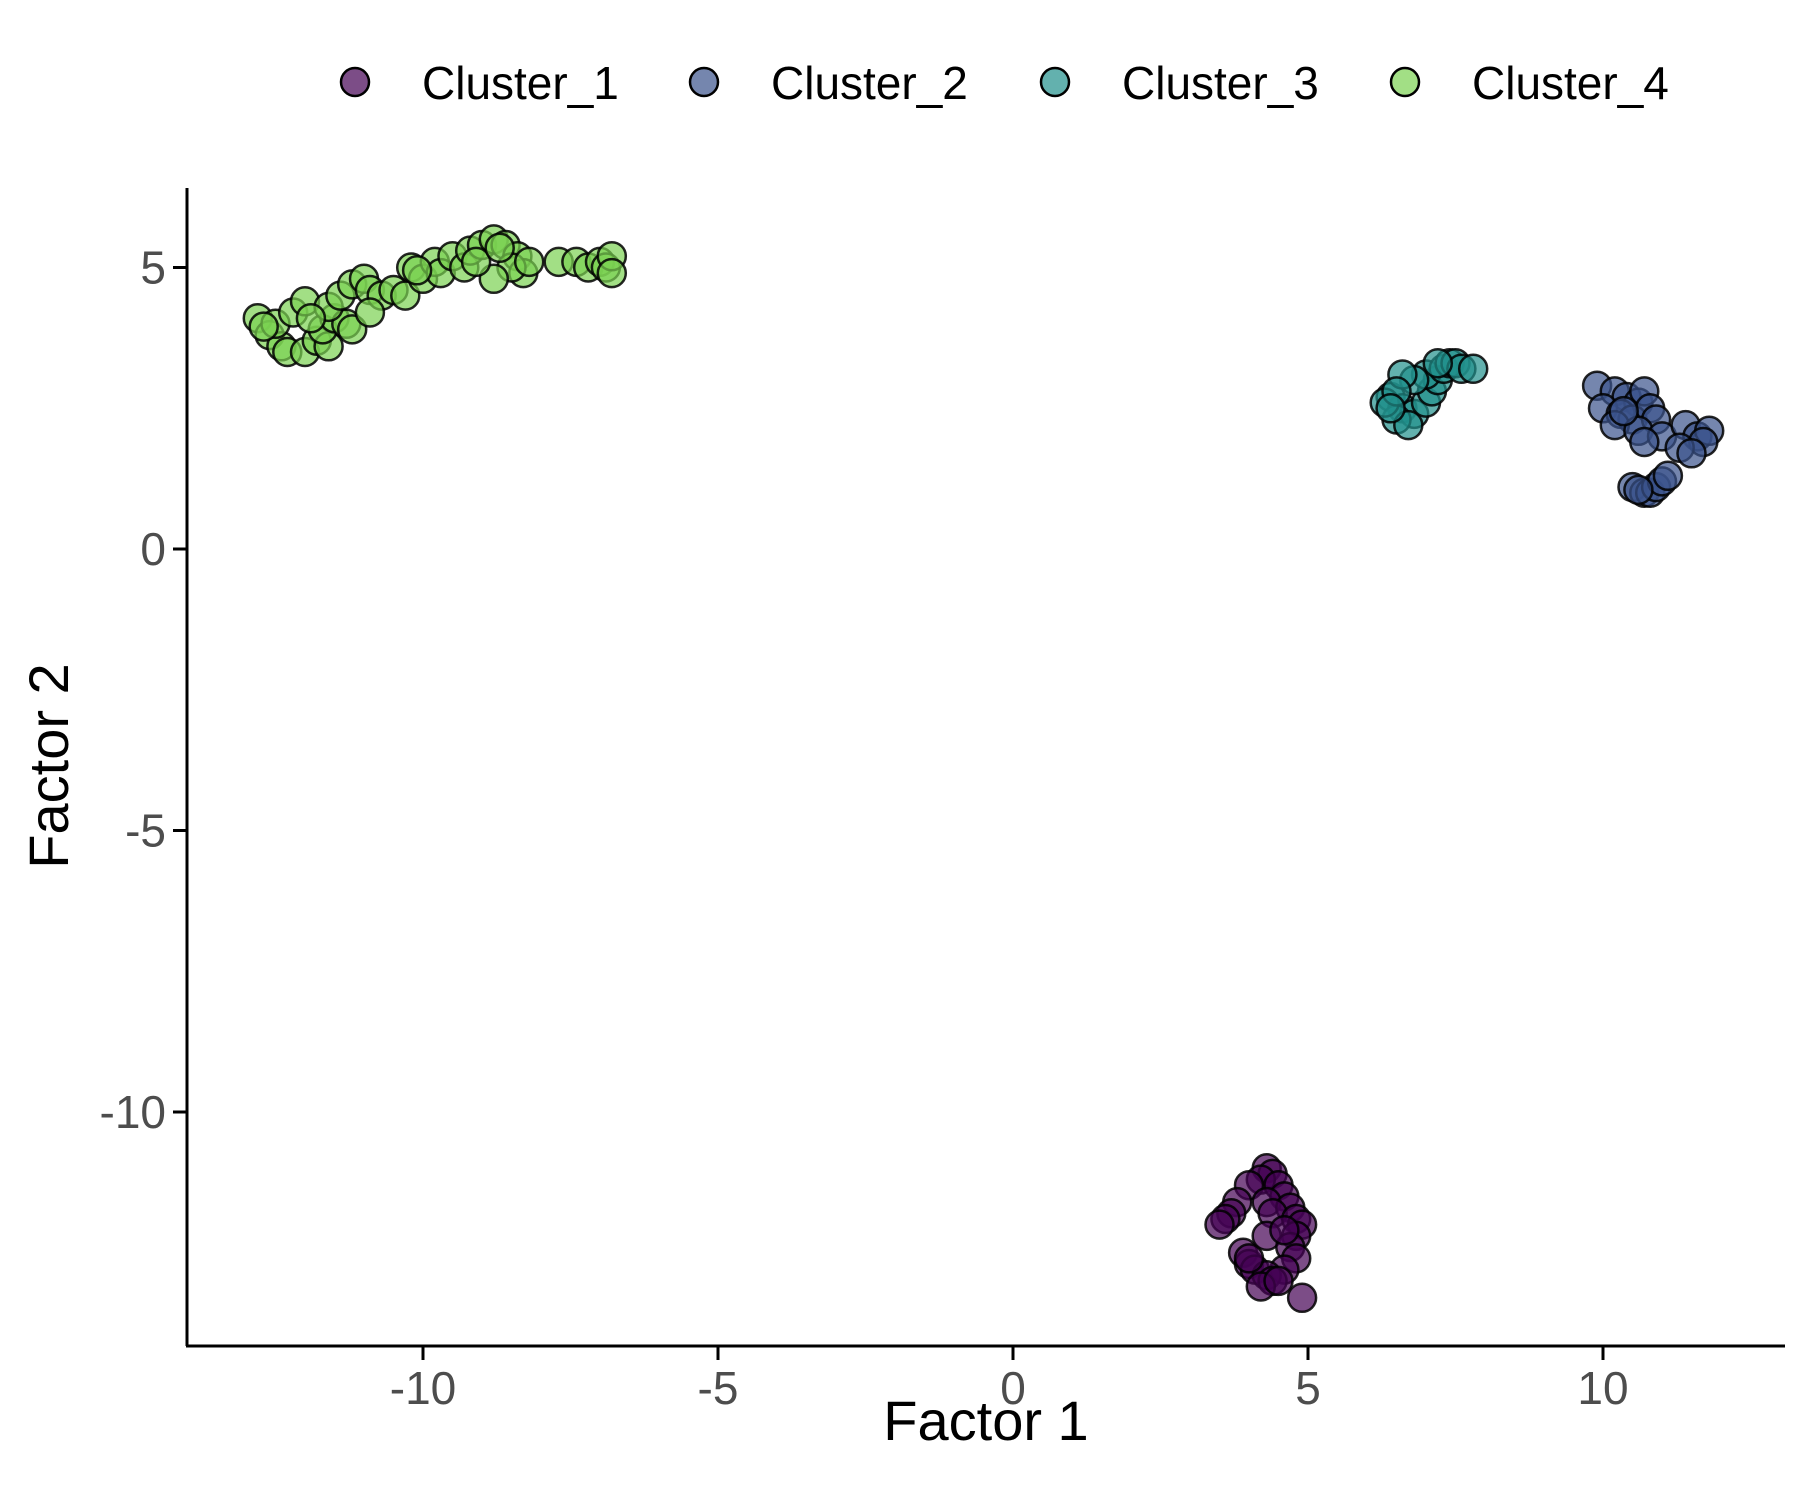  I want to click on x-axis-ticks: -10 -5 0 5 10, so click(1009, 1380).